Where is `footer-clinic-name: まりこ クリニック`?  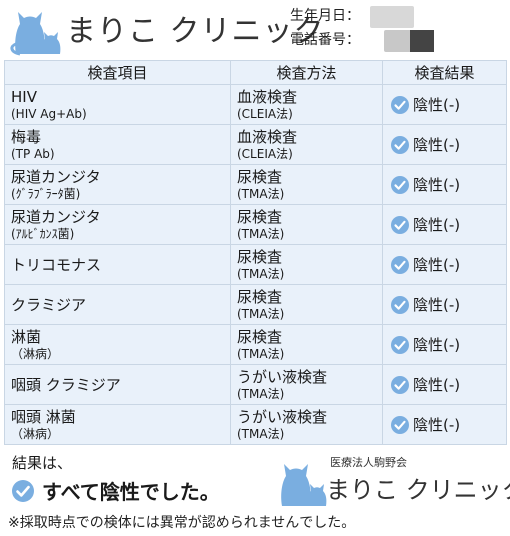
footer-clinic-name: まりこ クリニック is located at coordinates (418, 490).